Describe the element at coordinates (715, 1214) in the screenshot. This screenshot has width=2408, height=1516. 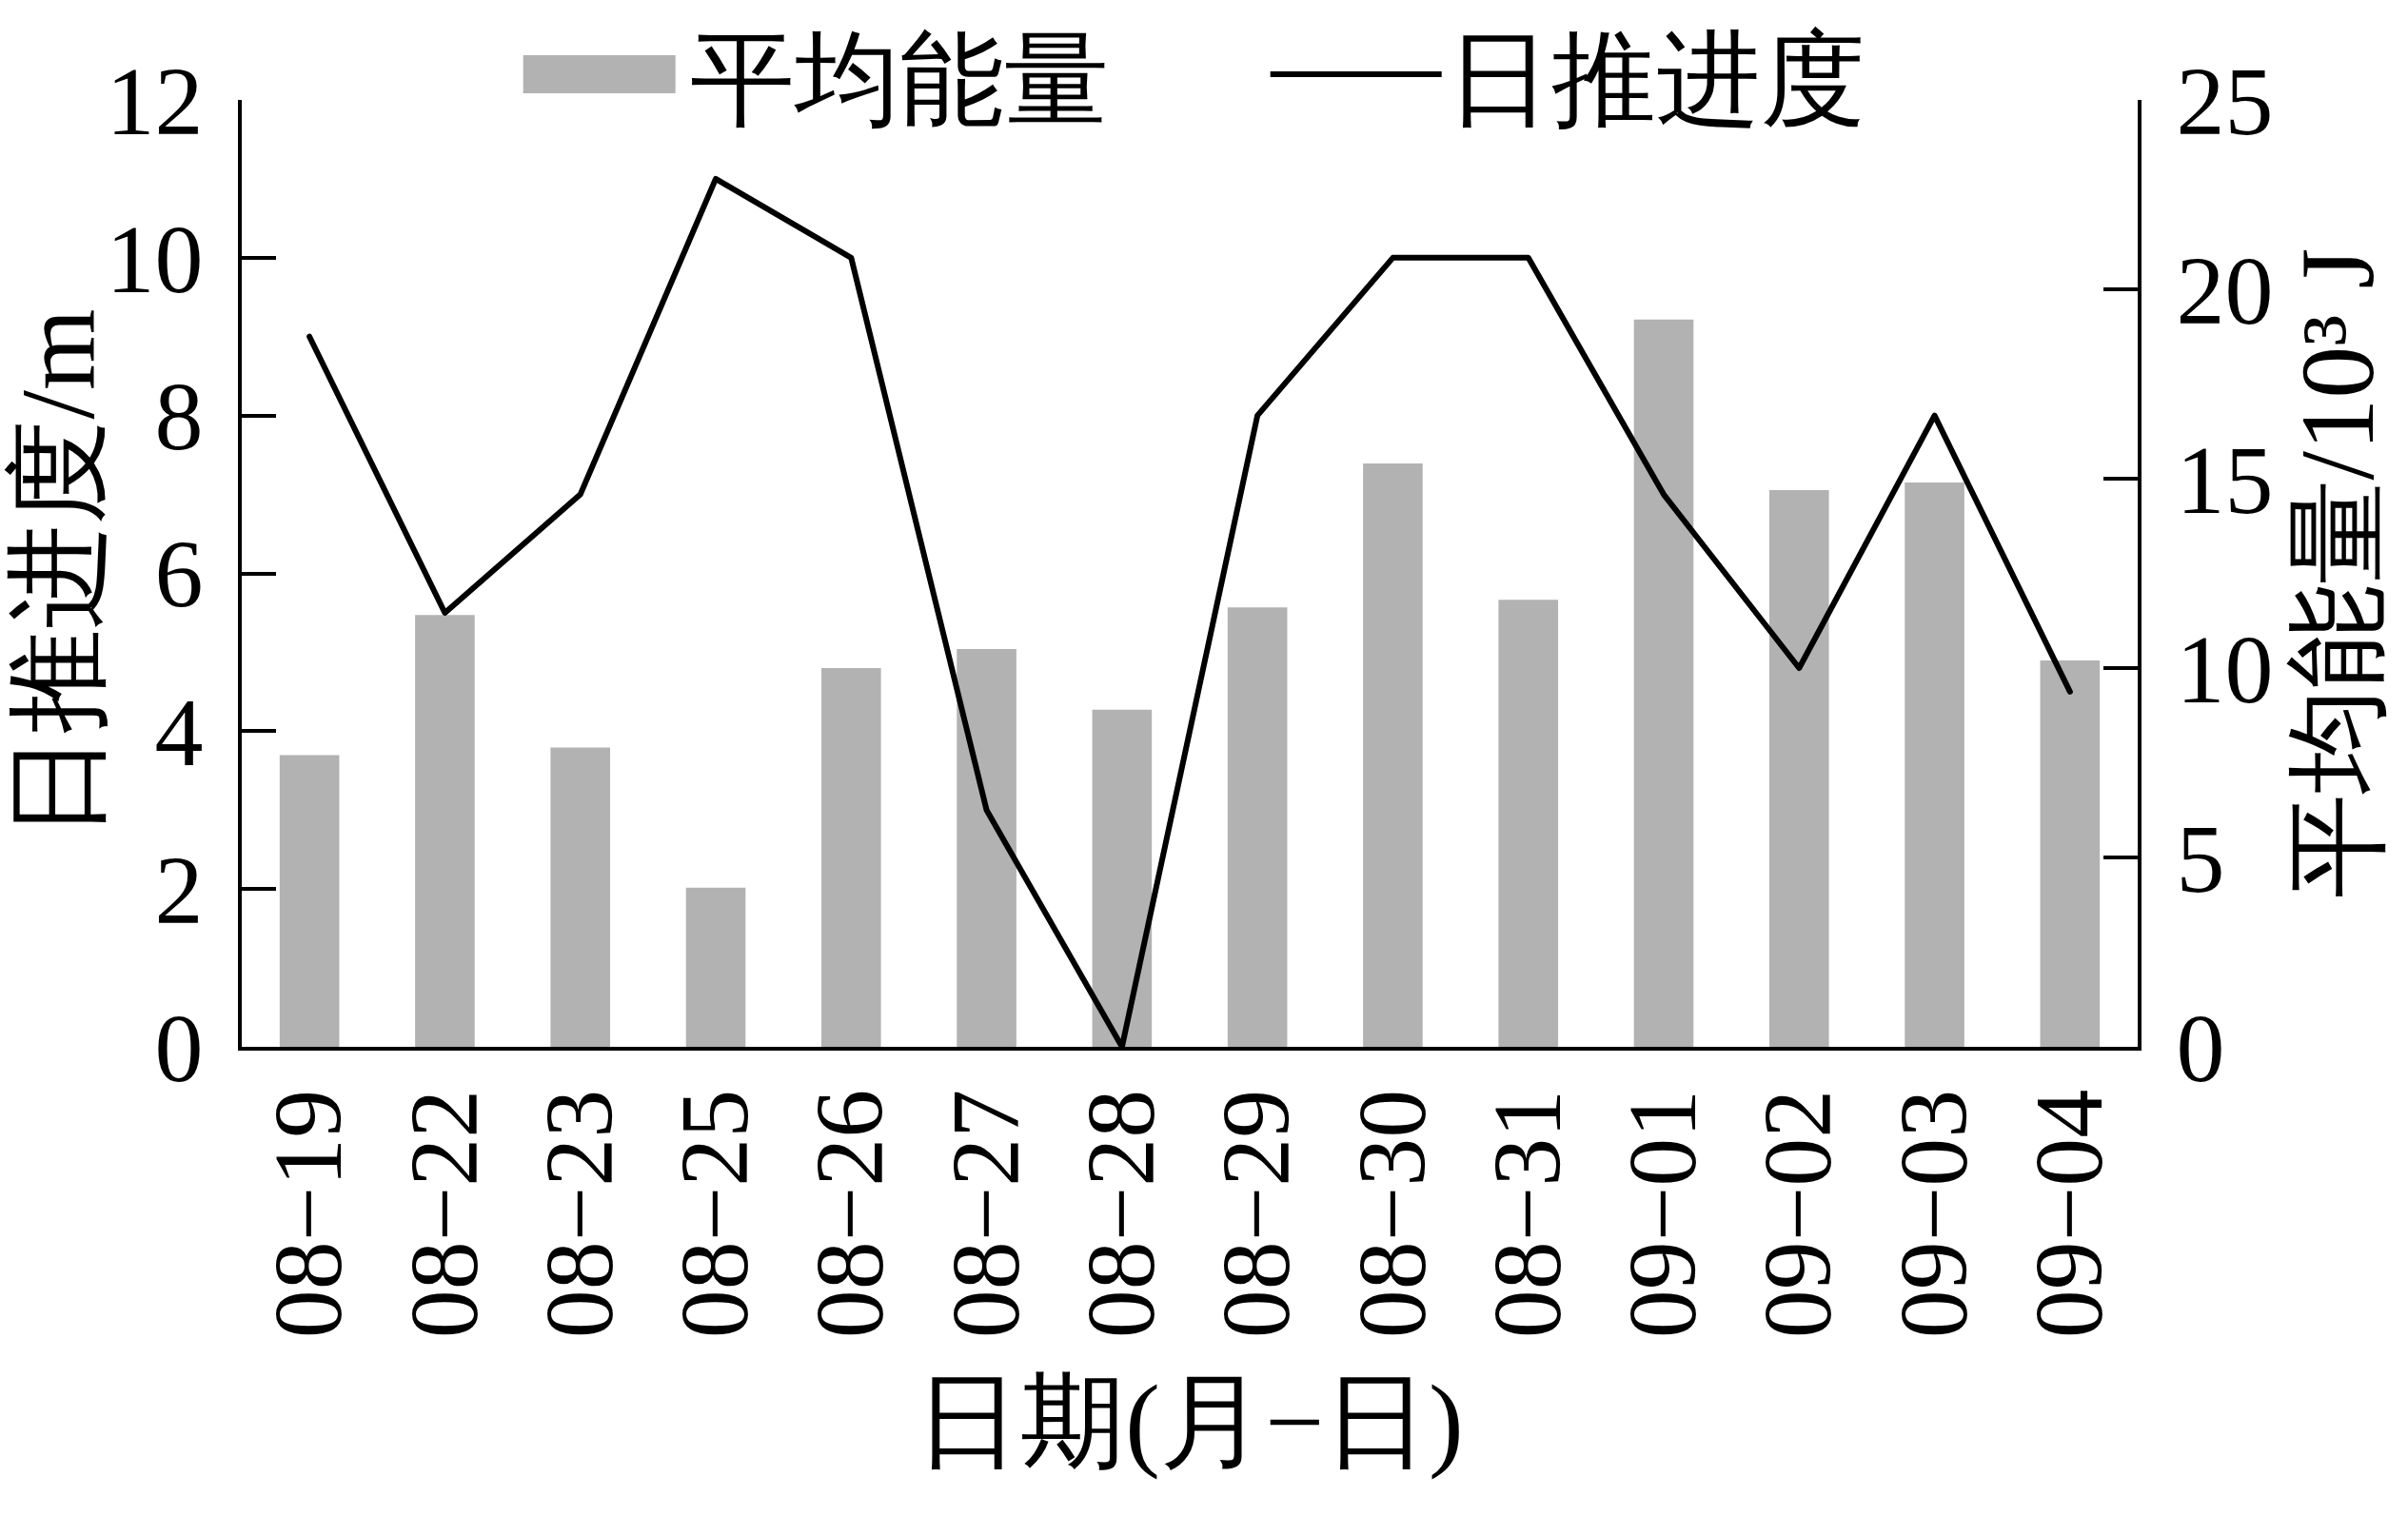
I see `x-tick-label: 08−25` at that location.